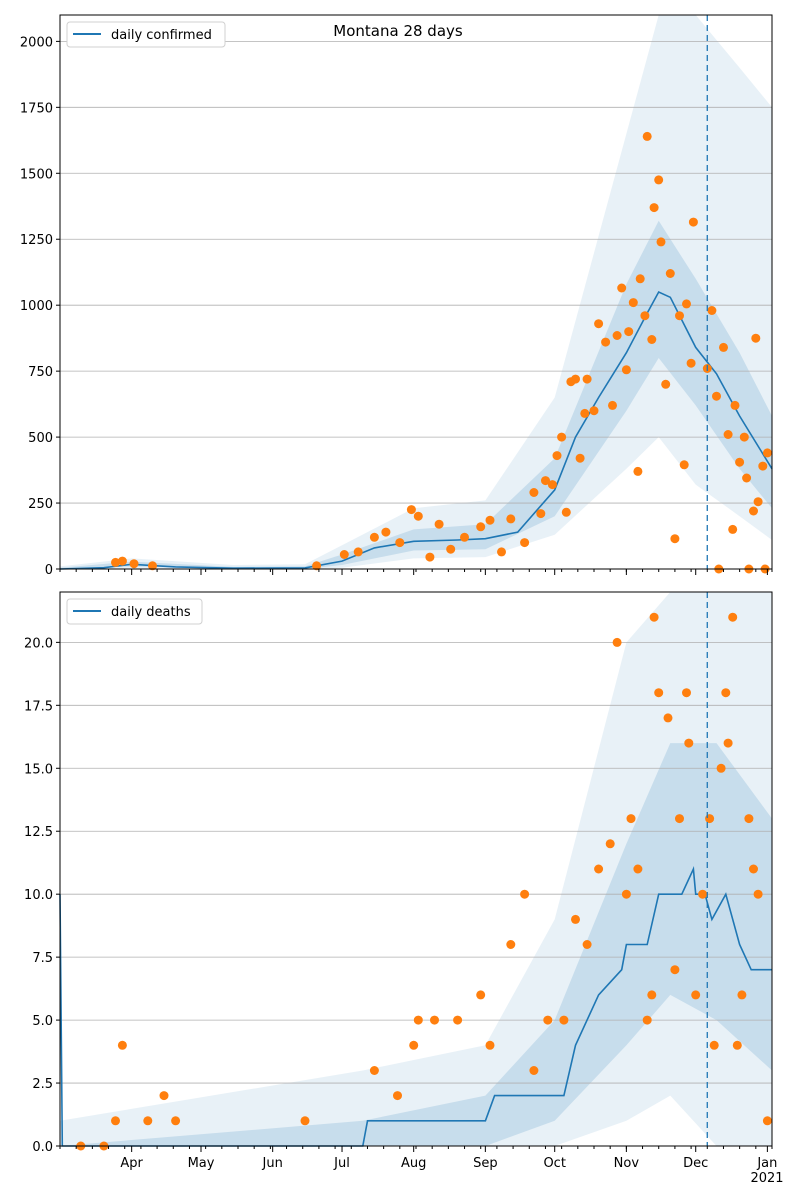  Describe the element at coordinates (151, 612) in the screenshot. I see `deaths-legend-label: daily deaths` at that location.